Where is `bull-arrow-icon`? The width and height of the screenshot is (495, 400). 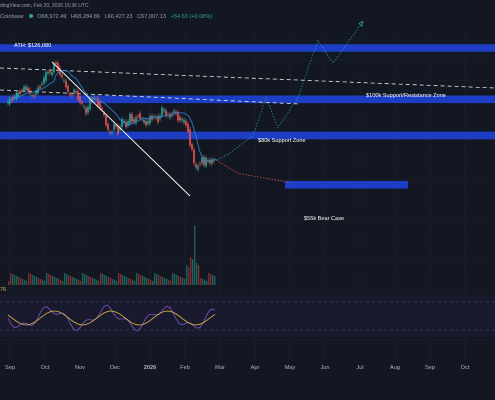 bull-arrow-icon is located at coordinates (361, 24).